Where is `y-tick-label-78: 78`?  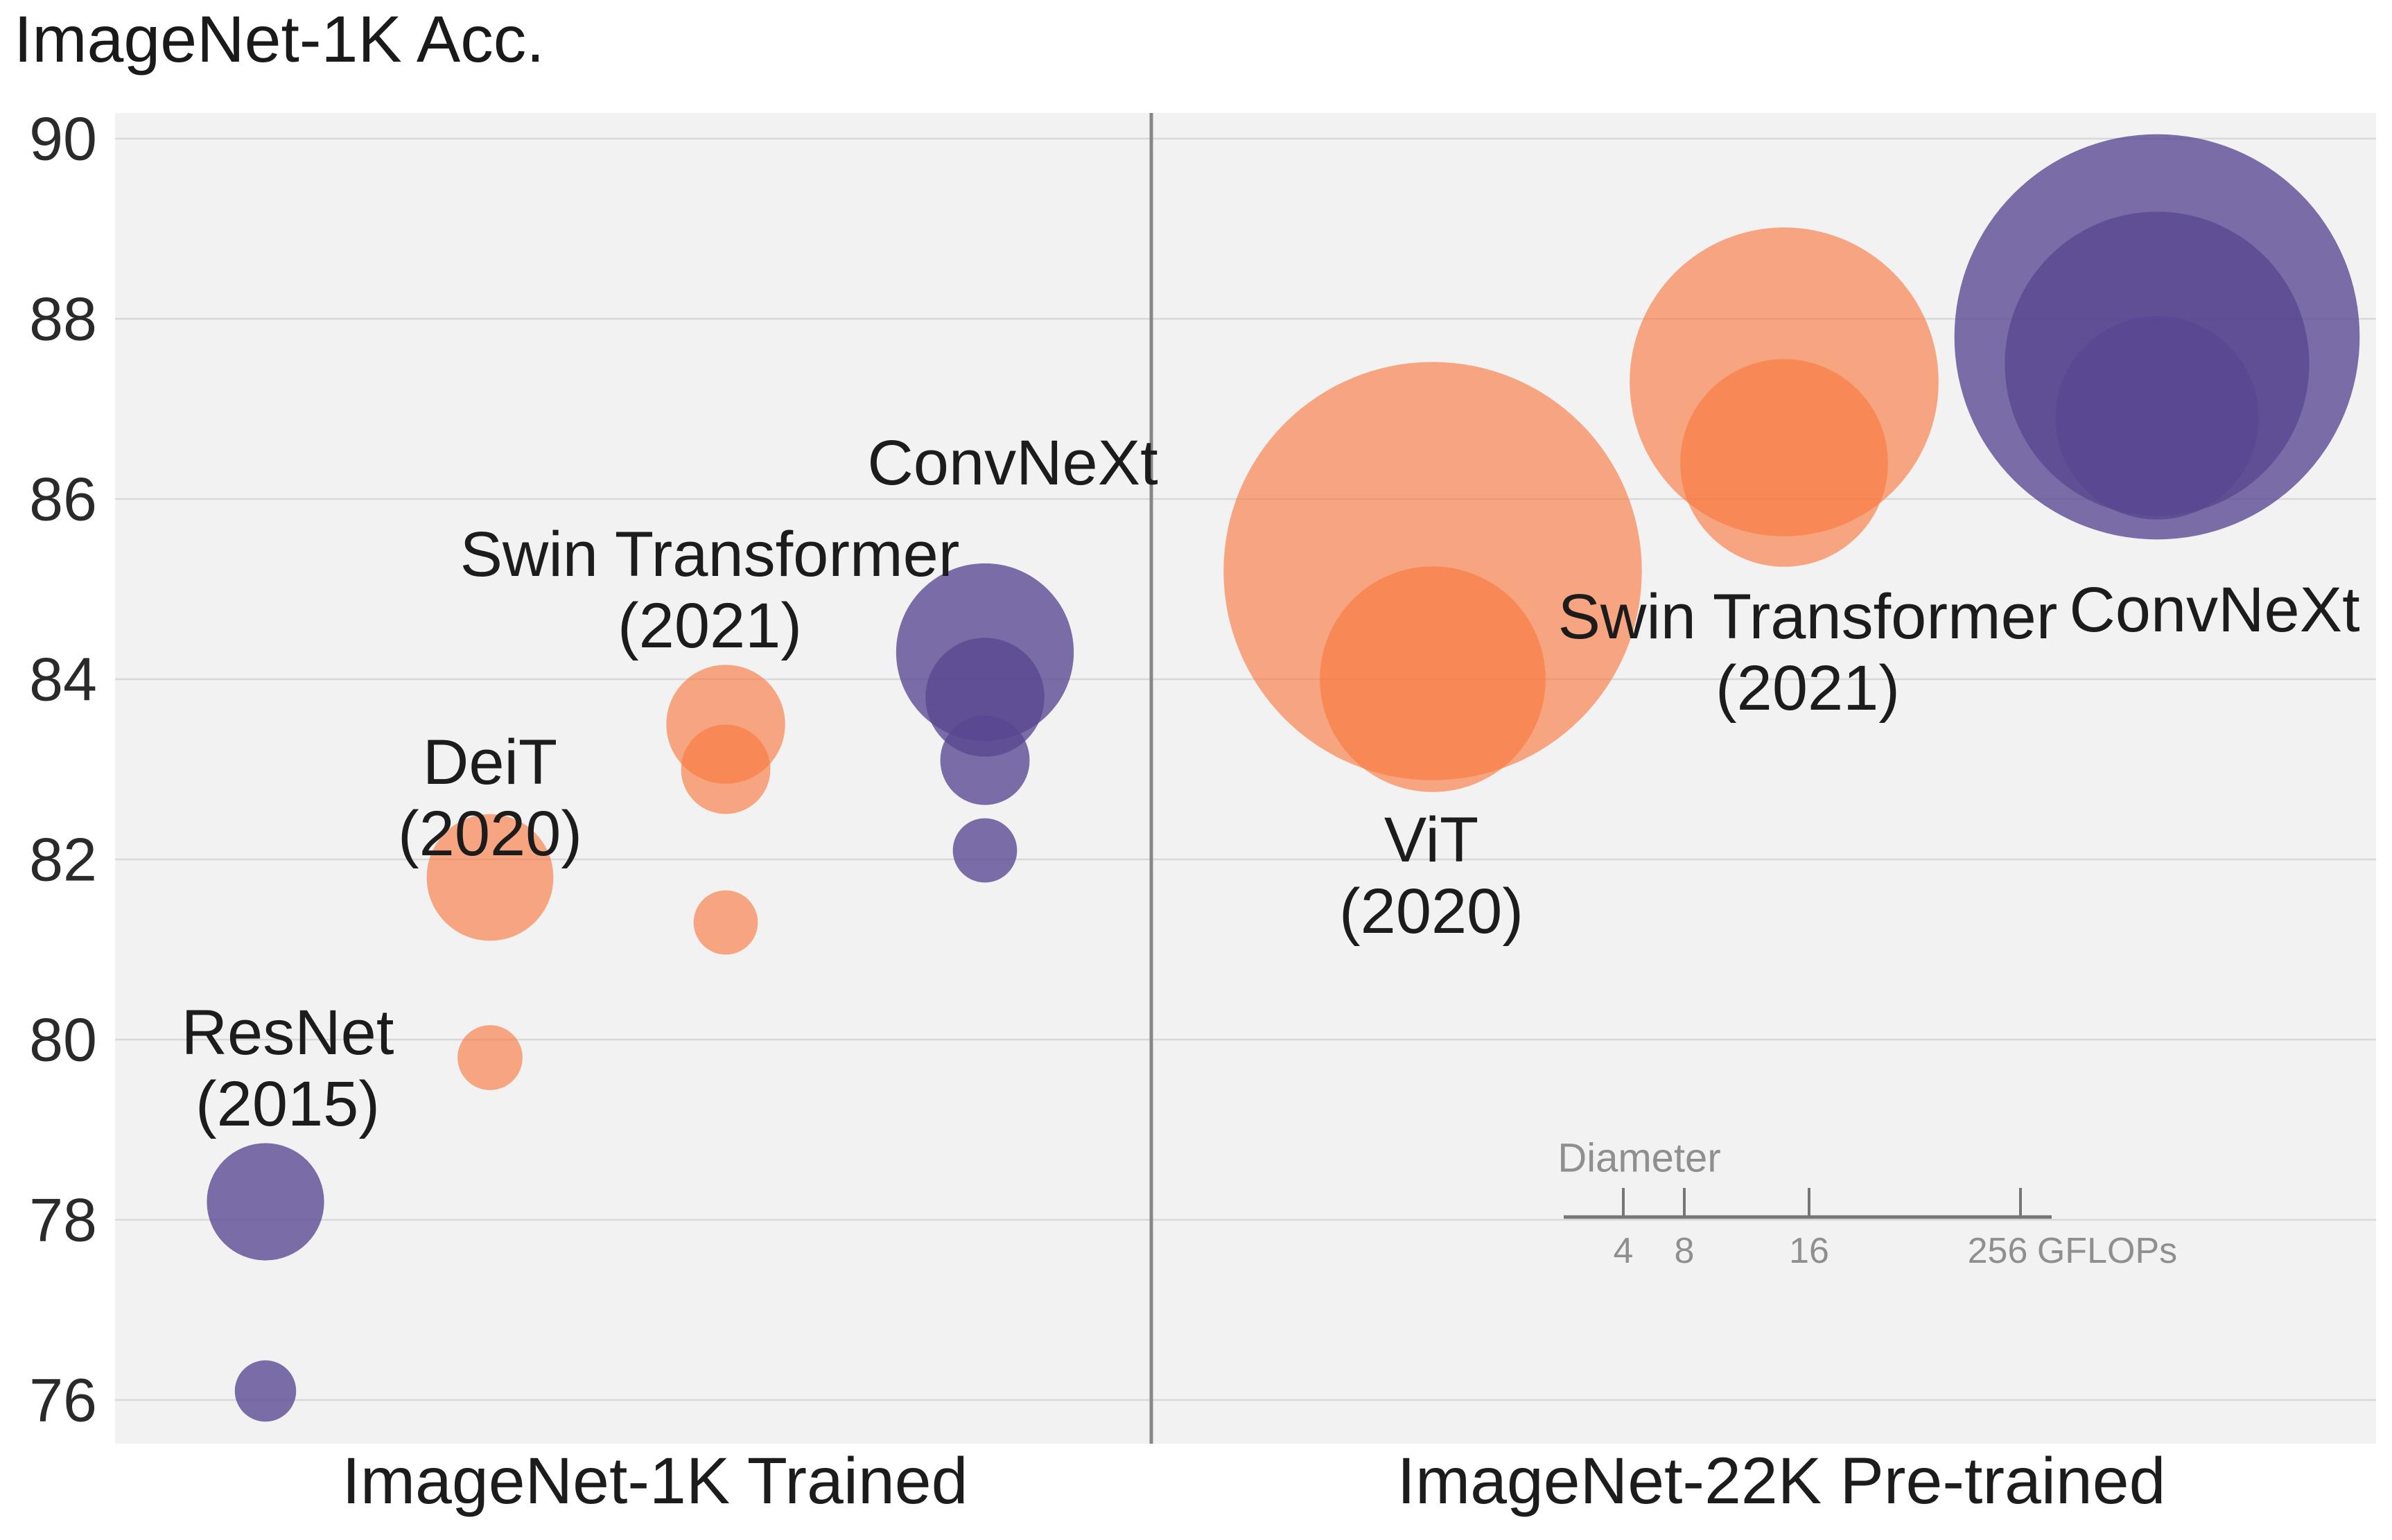 y-tick-label-78: 78 is located at coordinates (63, 1220).